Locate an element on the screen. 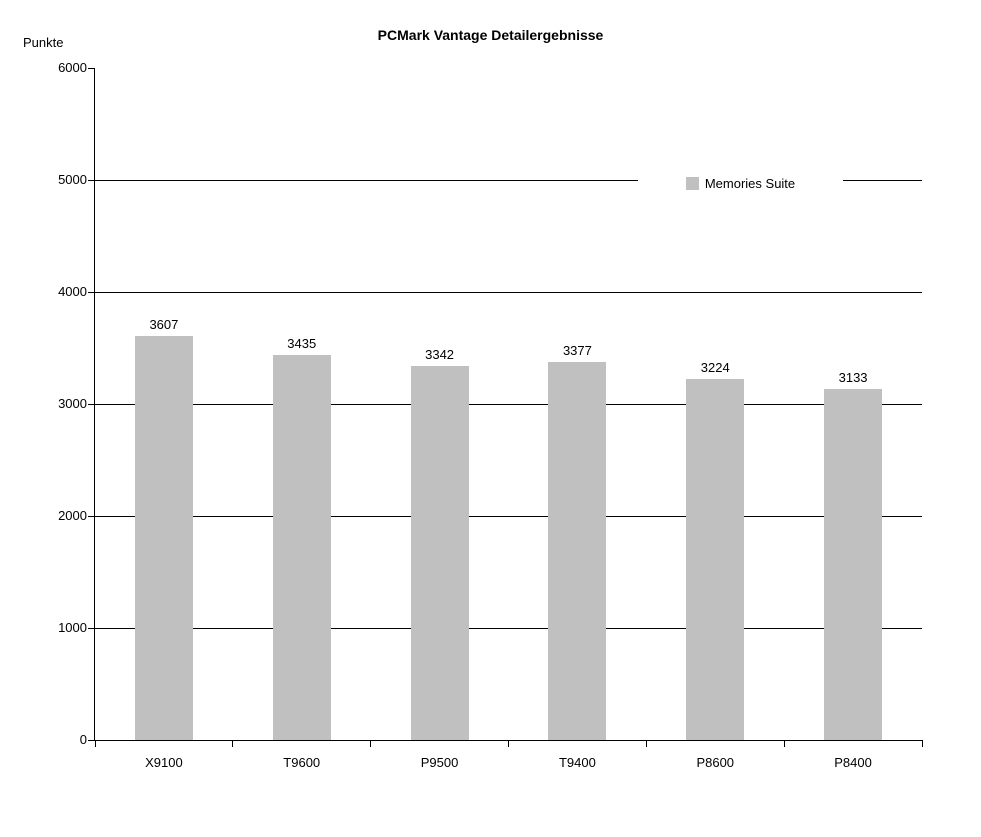 This screenshot has height=837, width=981. legend-swatch-icon is located at coordinates (692, 183).